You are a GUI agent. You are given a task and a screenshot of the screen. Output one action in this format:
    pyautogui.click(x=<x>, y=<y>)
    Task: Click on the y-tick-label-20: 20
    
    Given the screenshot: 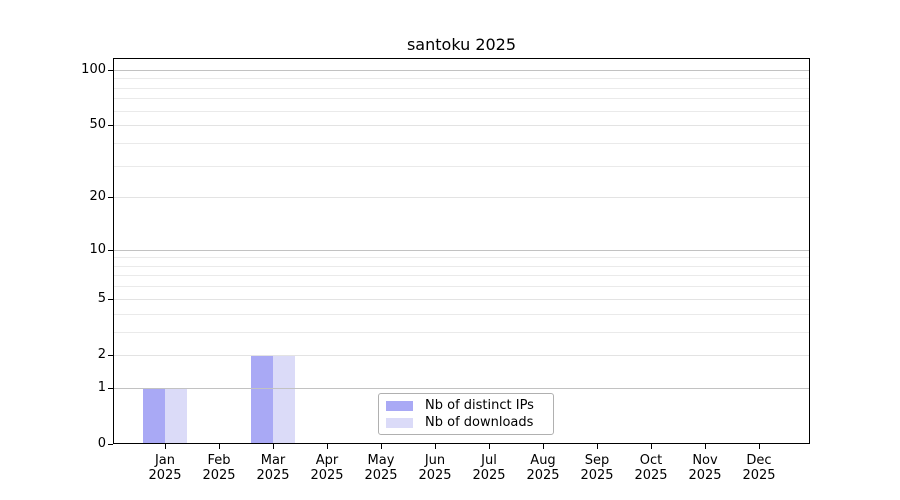 What is the action you would take?
    pyautogui.click(x=97, y=196)
    